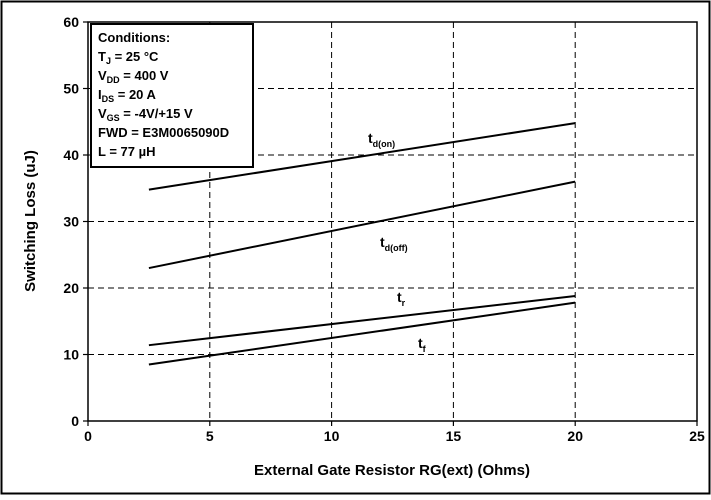 This screenshot has height=500, width=711. I want to click on series-line-r, so click(362, 320).